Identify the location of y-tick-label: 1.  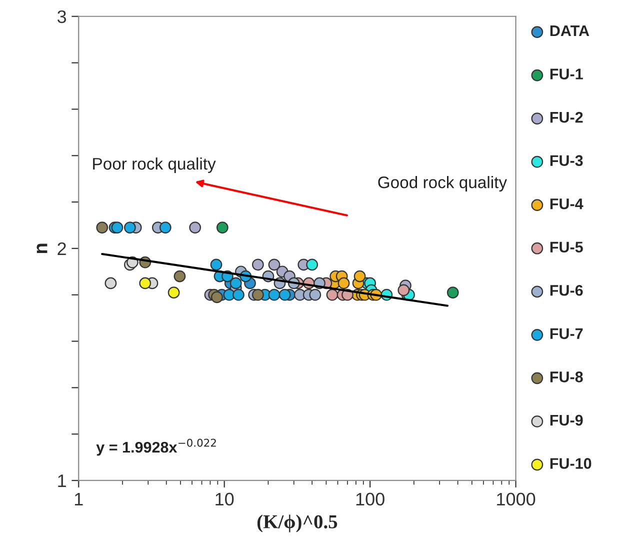
(62, 481).